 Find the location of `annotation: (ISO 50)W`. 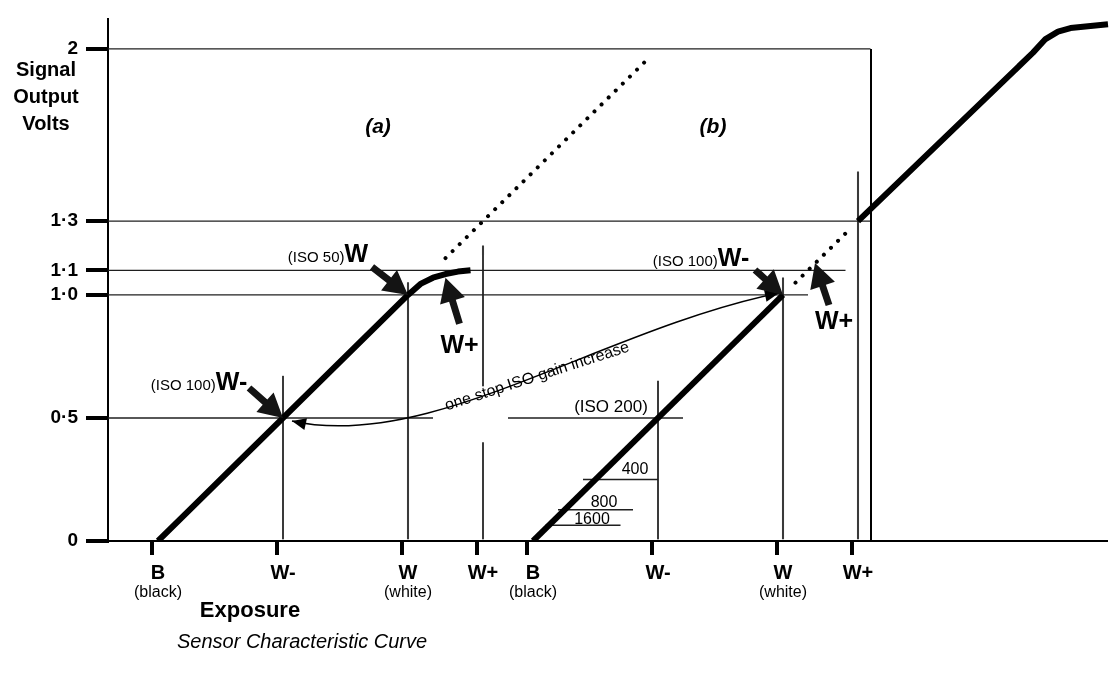

annotation: (ISO 50)W is located at coordinates (328, 252).